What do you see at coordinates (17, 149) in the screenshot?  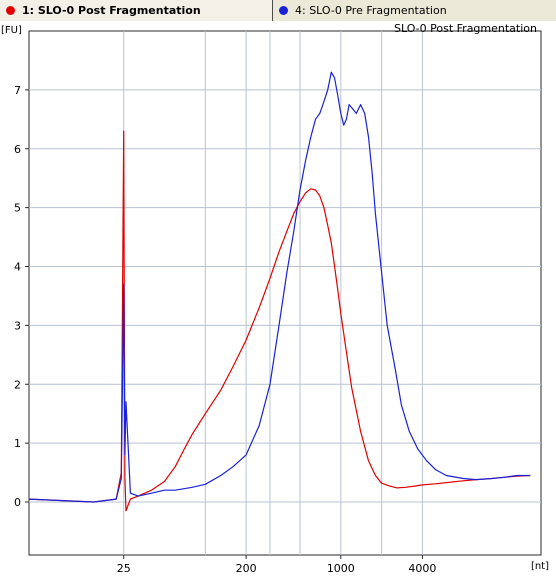 I see `y-tick-label: 6` at bounding box center [17, 149].